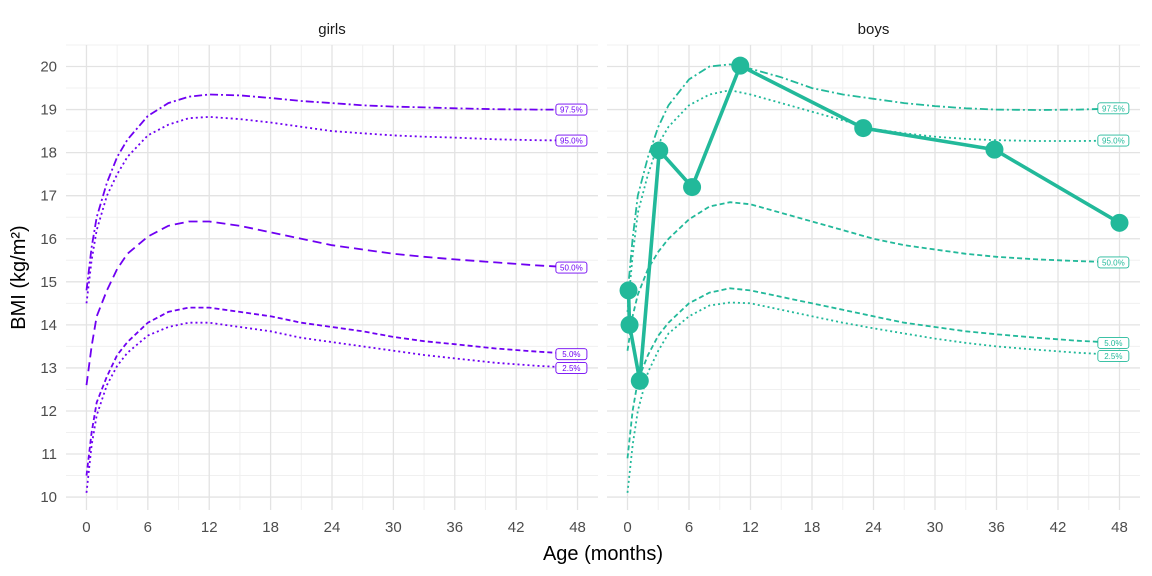  I want to click on y-tick-label: 12, so click(48, 411).